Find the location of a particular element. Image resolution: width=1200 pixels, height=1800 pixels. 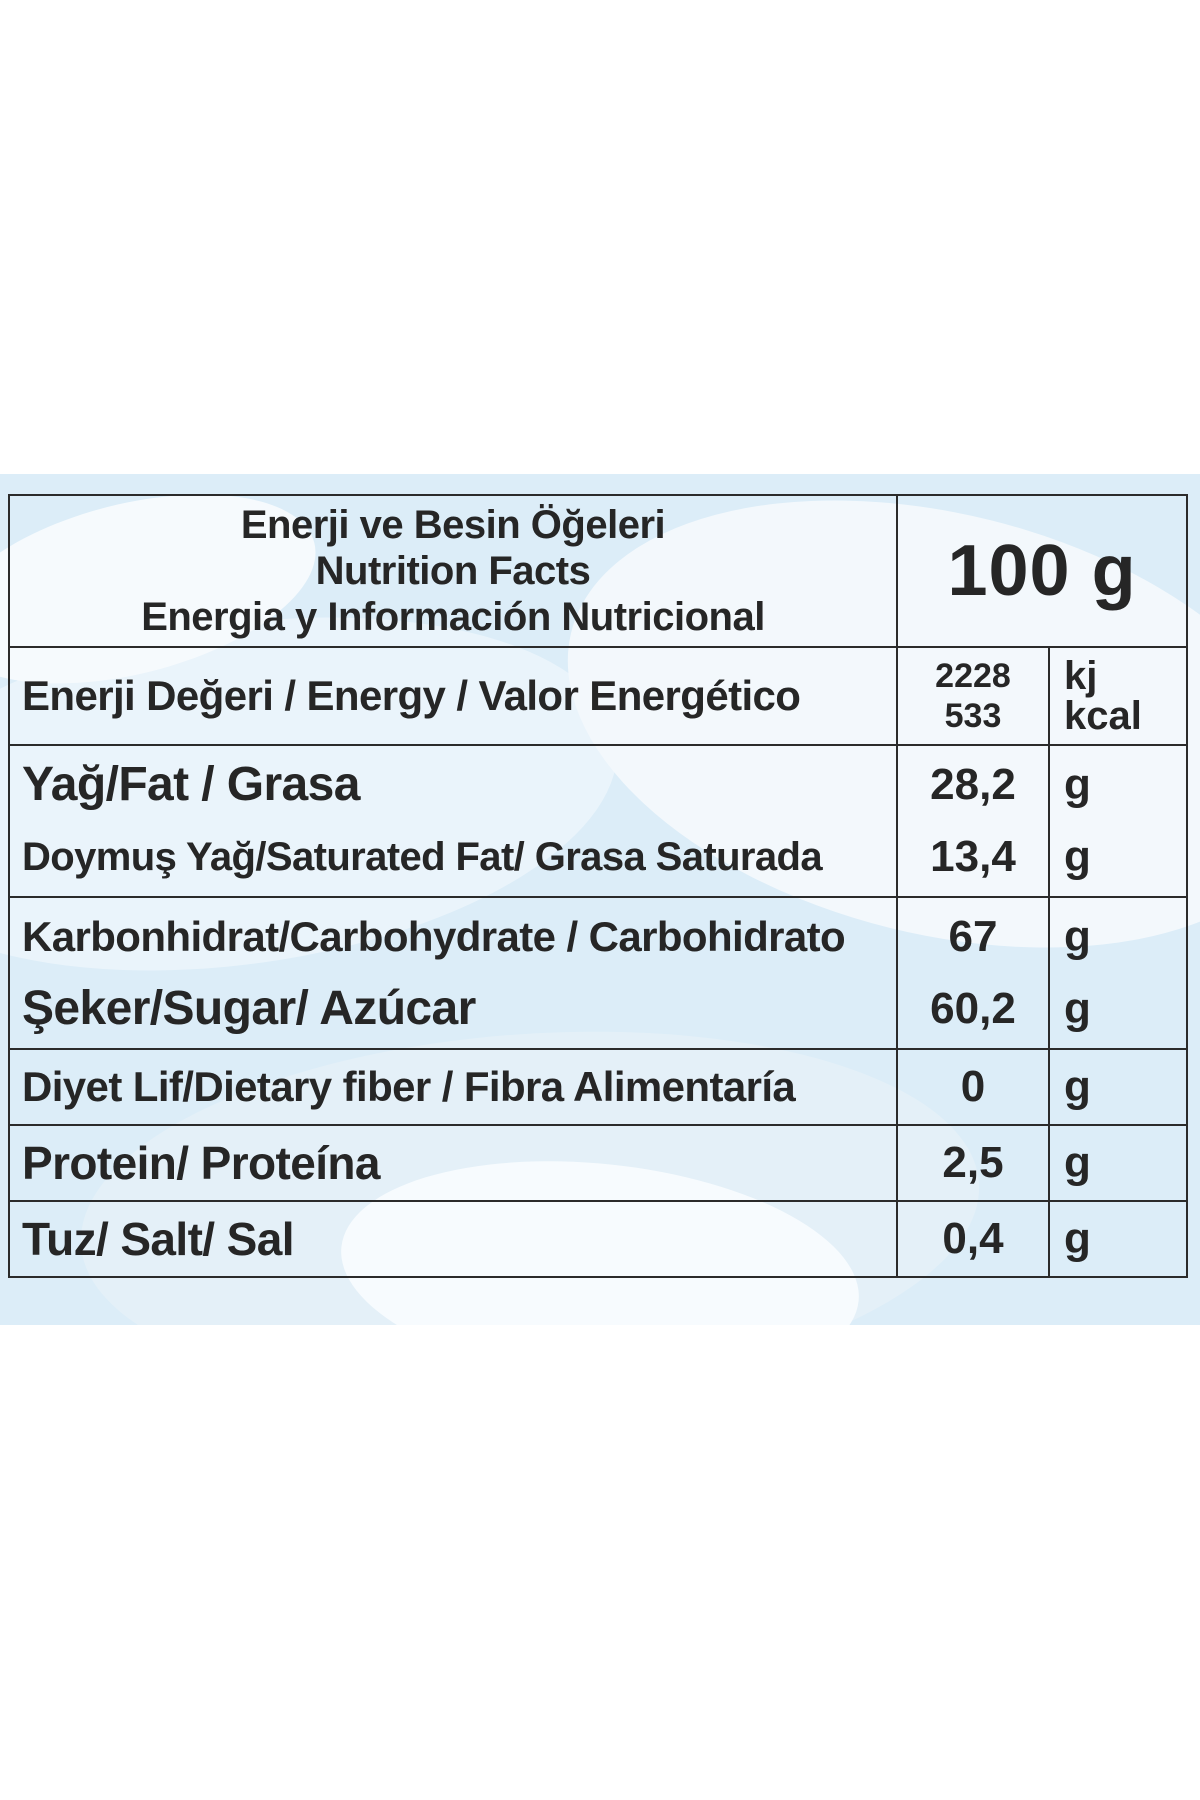

table-row-protein: Protein/ Proteína 2,5 g is located at coordinates (598, 1163).